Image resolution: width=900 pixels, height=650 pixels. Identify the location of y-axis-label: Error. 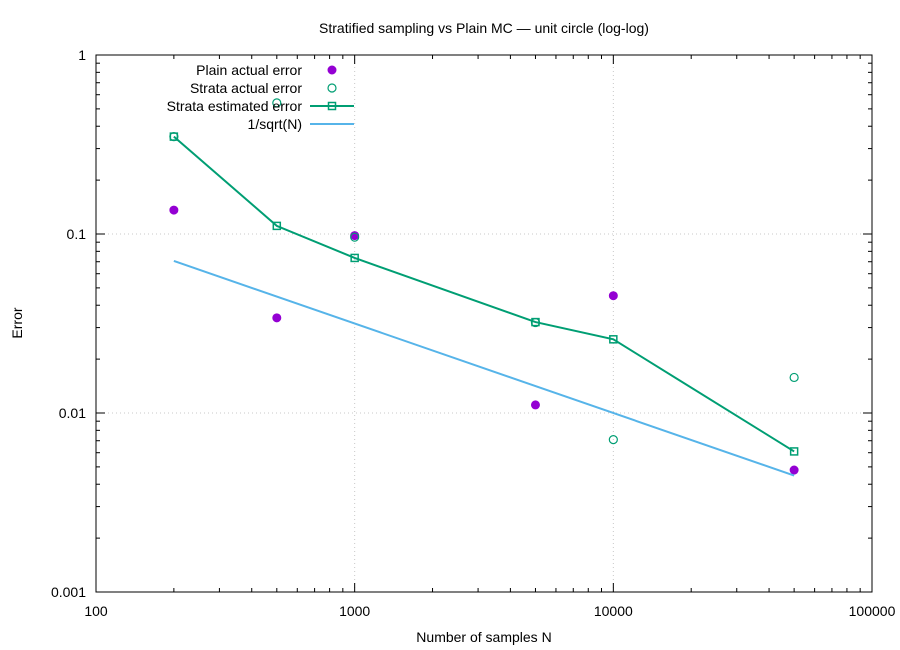
(17, 322).